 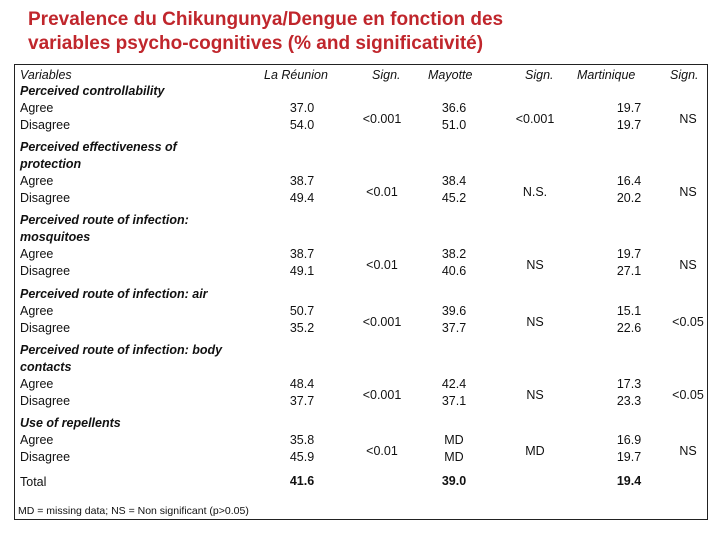 I want to click on martinique-disagree: 22.6, so click(x=629, y=328).